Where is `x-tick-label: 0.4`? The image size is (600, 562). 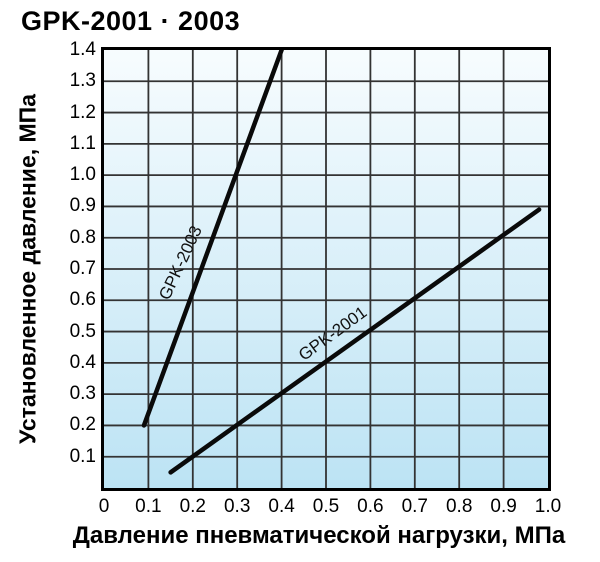 x-tick-label: 0.4 is located at coordinates (281, 506).